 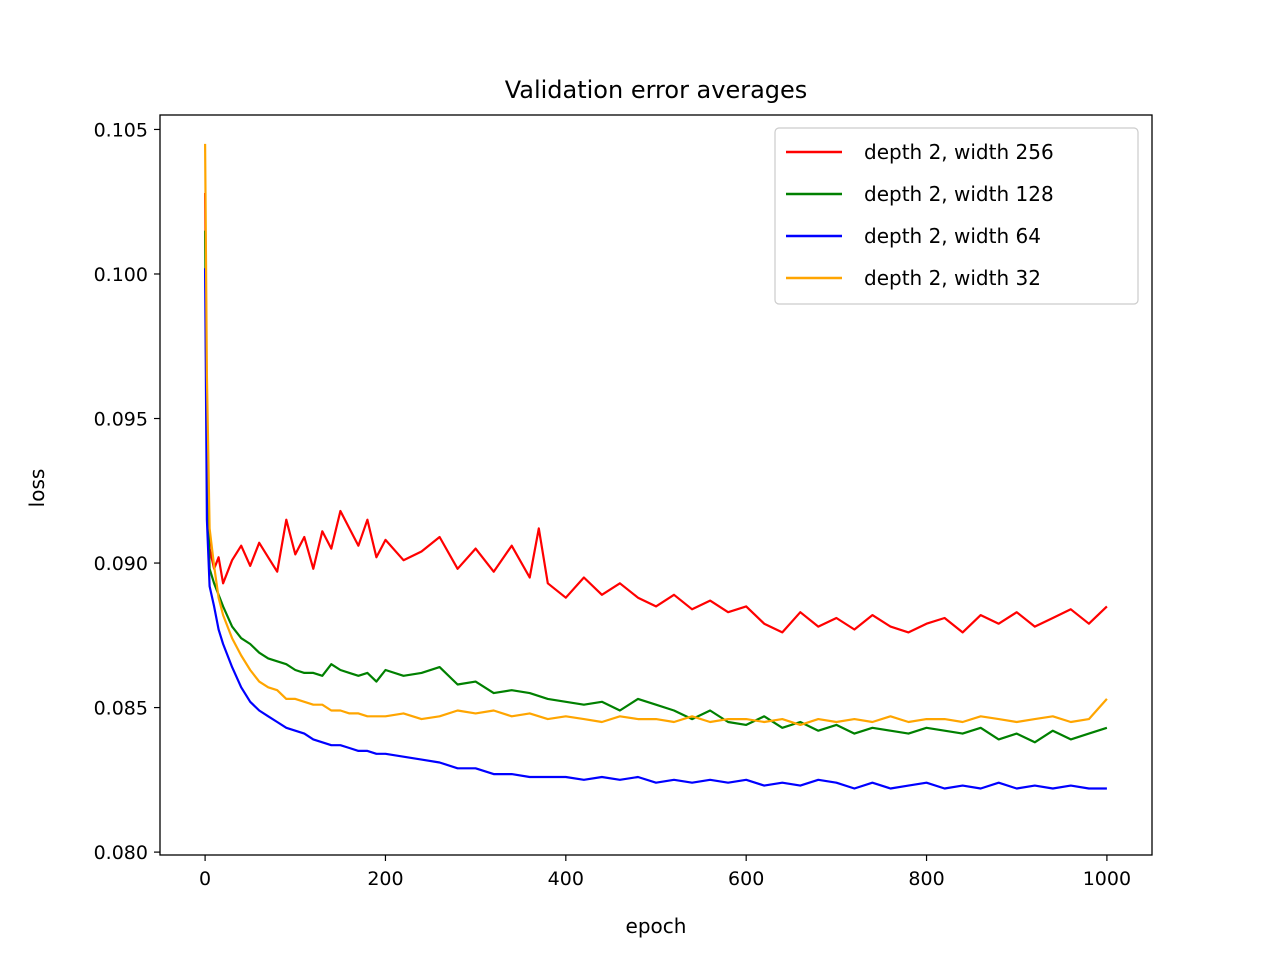 I want to click on legend-label-0: depth 2, width 256, so click(x=959, y=152).